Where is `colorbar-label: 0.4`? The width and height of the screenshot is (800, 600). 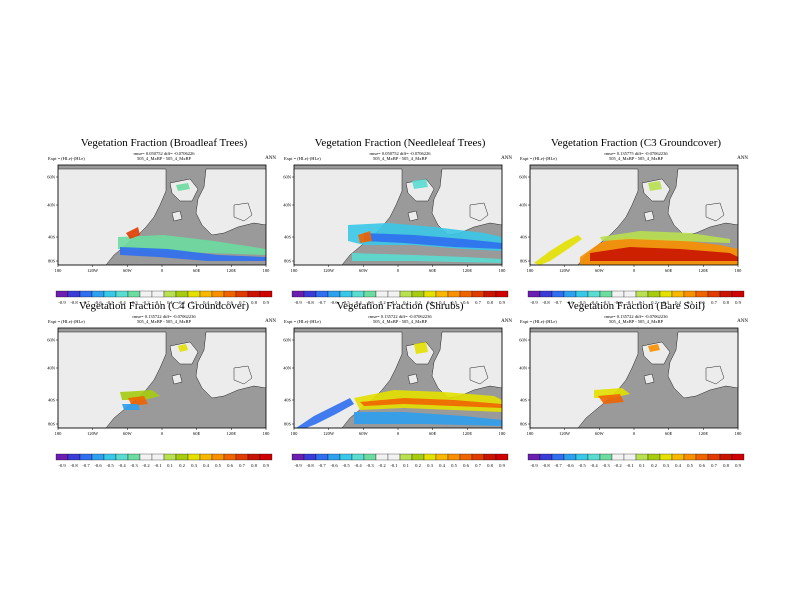 colorbar-label: 0.4 is located at coordinates (678, 465).